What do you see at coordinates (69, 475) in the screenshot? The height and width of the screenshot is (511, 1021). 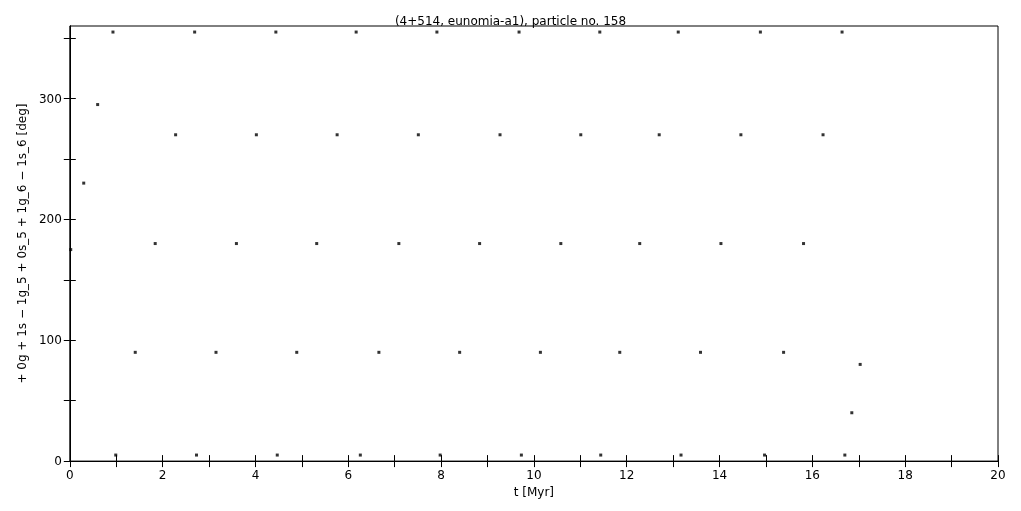 I see `x-tick-label: 0` at bounding box center [69, 475].